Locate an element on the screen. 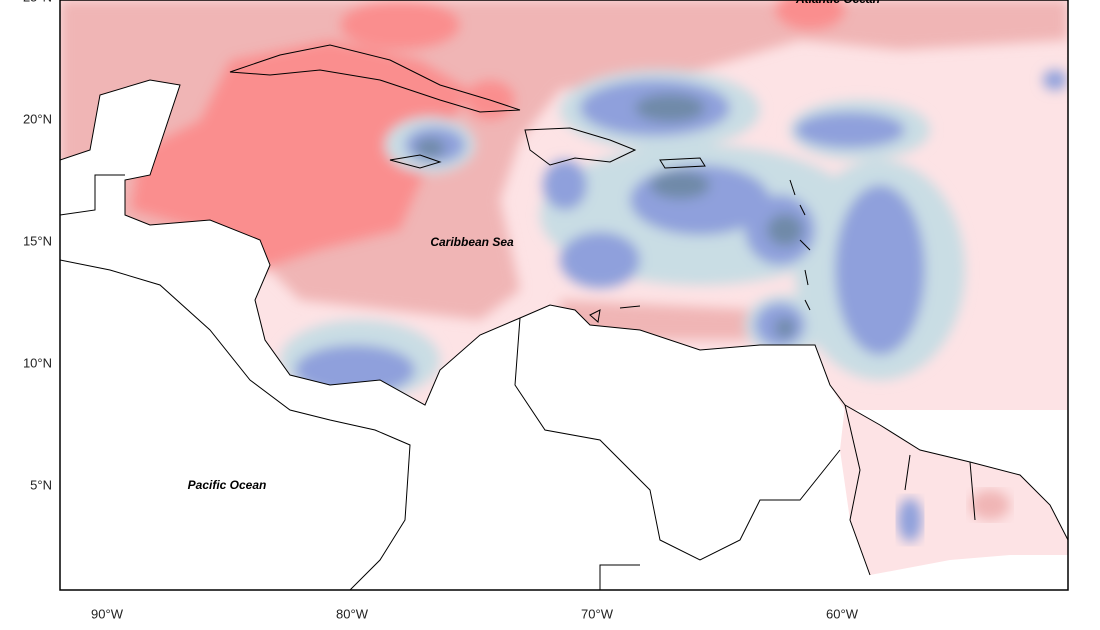  lon-label: 70°W is located at coordinates (597, 613).